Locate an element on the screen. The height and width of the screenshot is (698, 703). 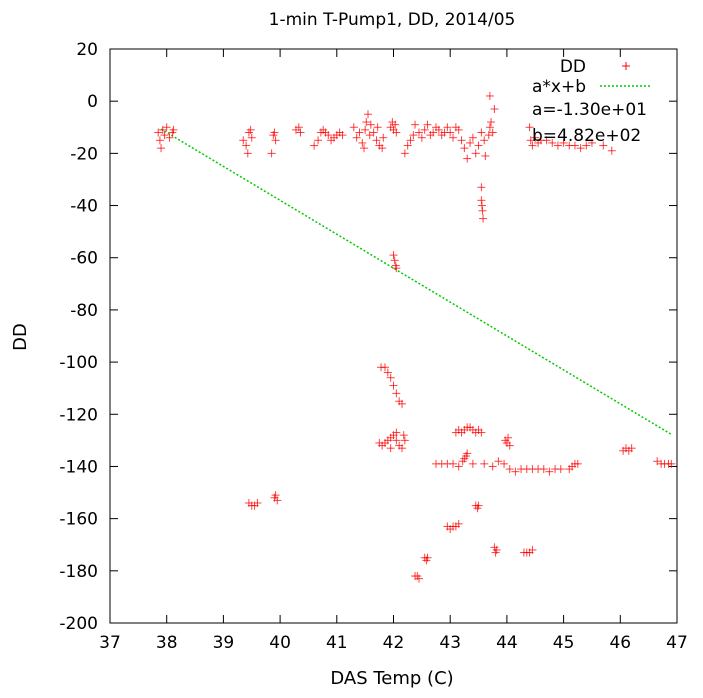
x-tick-label: 44 is located at coordinates (507, 643).